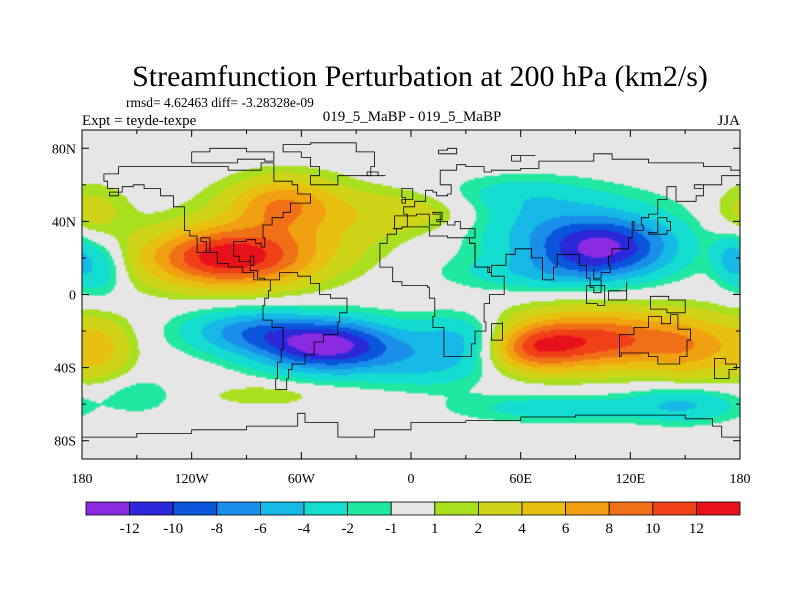 The image size is (800, 600). Describe the element at coordinates (65, 369) in the screenshot. I see `y-tick-label: 40S` at that location.